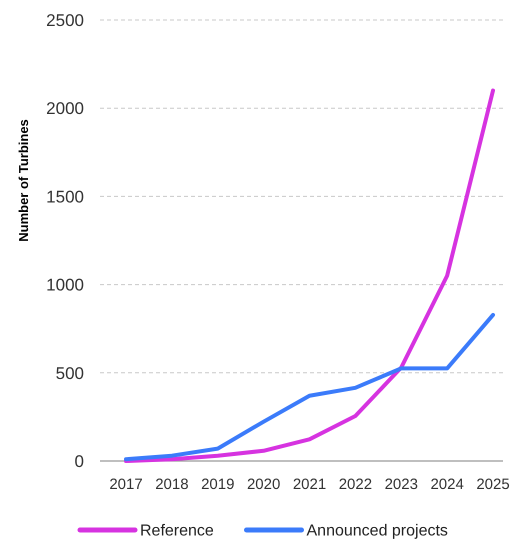 The image size is (517, 544). I want to click on x-tick-label: 2018, so click(172, 484).